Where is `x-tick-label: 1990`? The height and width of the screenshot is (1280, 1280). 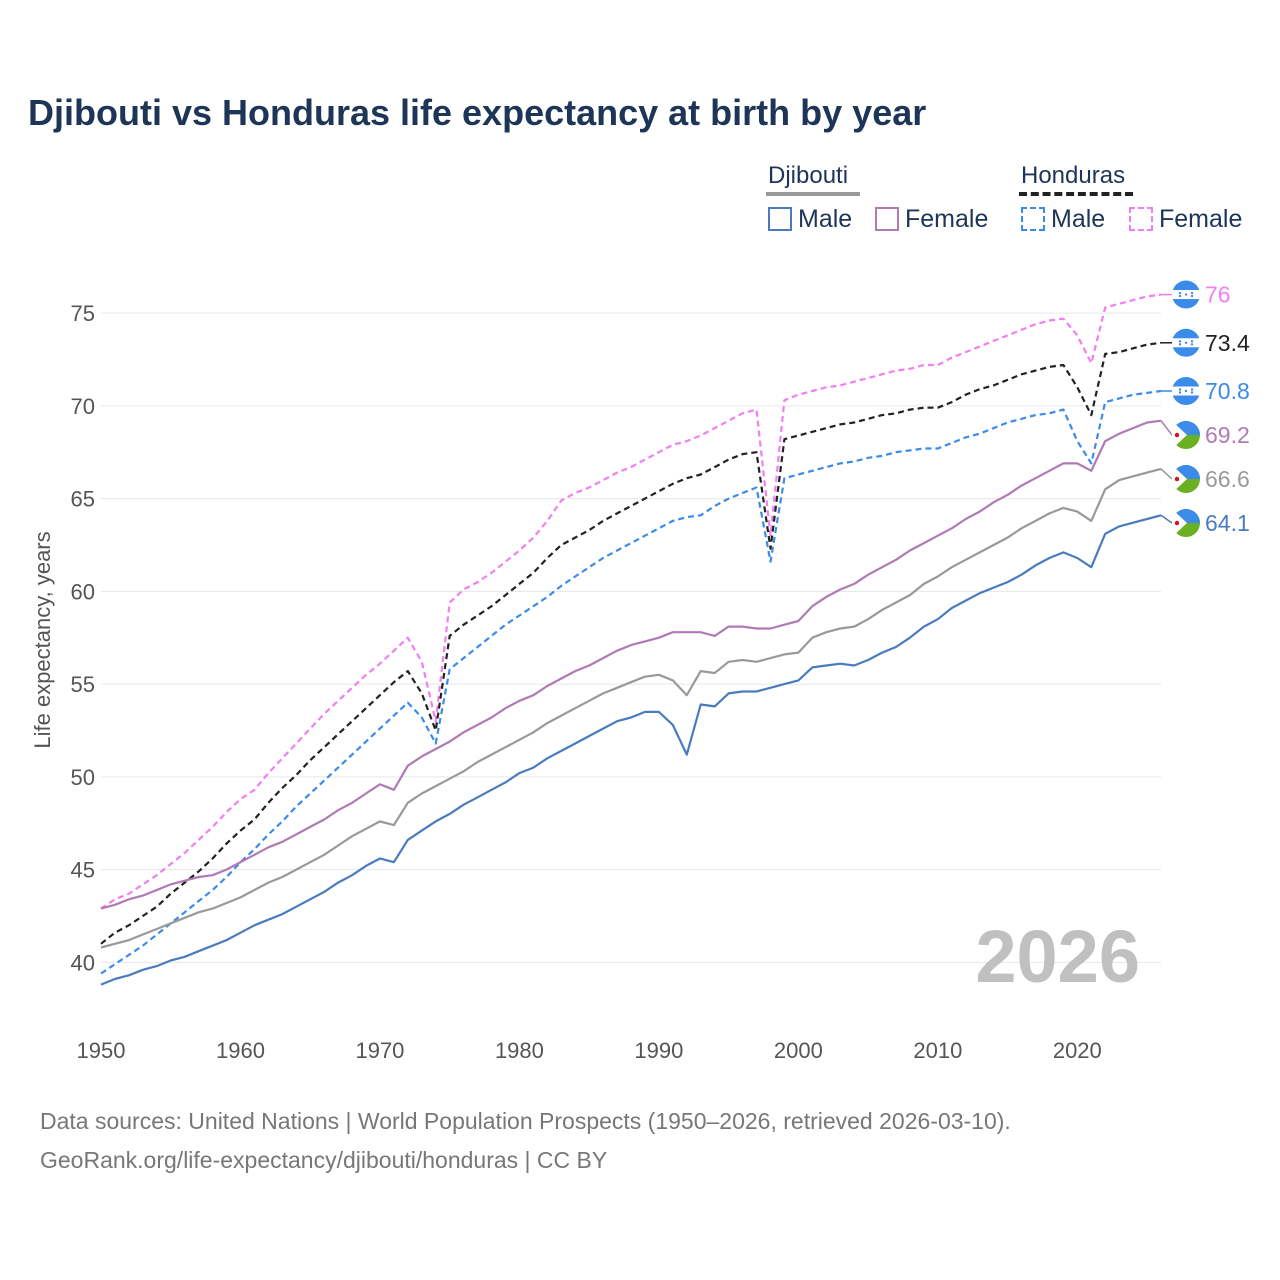
x-tick-label: 1990 is located at coordinates (658, 1050).